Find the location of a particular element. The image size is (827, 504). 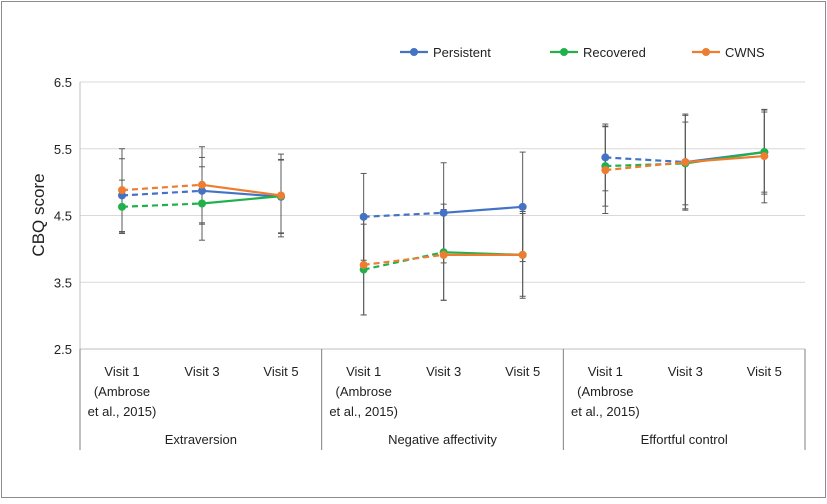

y-tick-label: 4.5 is located at coordinates (63, 216).